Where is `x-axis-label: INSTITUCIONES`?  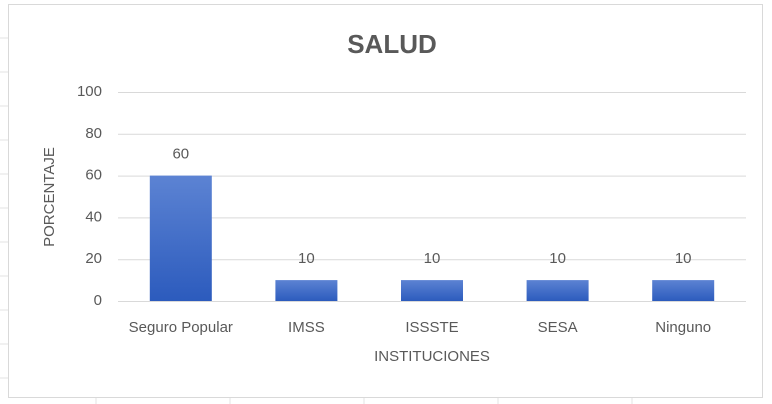
x-axis-label: INSTITUCIONES is located at coordinates (432, 356).